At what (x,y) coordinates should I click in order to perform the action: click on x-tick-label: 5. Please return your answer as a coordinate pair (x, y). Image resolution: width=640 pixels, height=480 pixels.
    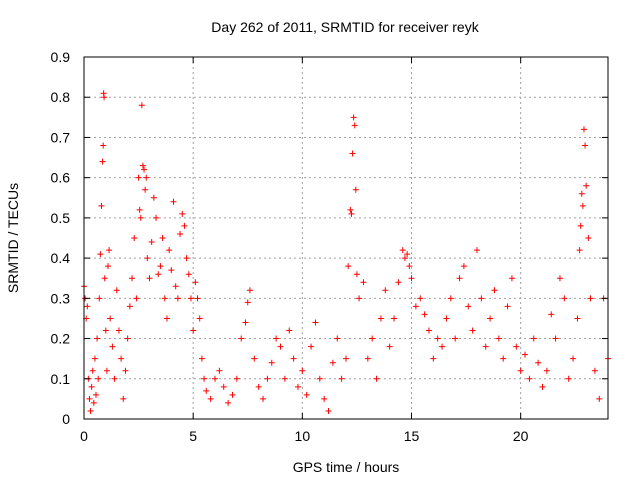
    Looking at the image, I should click on (193, 436).